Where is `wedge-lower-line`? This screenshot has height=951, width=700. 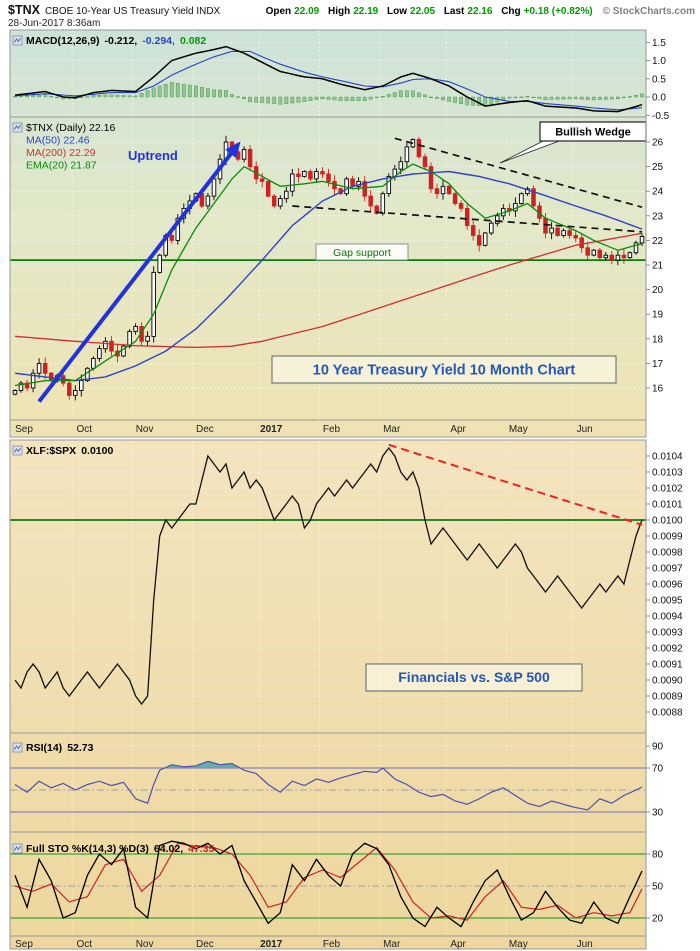 wedge-lower-line is located at coordinates (467, 219).